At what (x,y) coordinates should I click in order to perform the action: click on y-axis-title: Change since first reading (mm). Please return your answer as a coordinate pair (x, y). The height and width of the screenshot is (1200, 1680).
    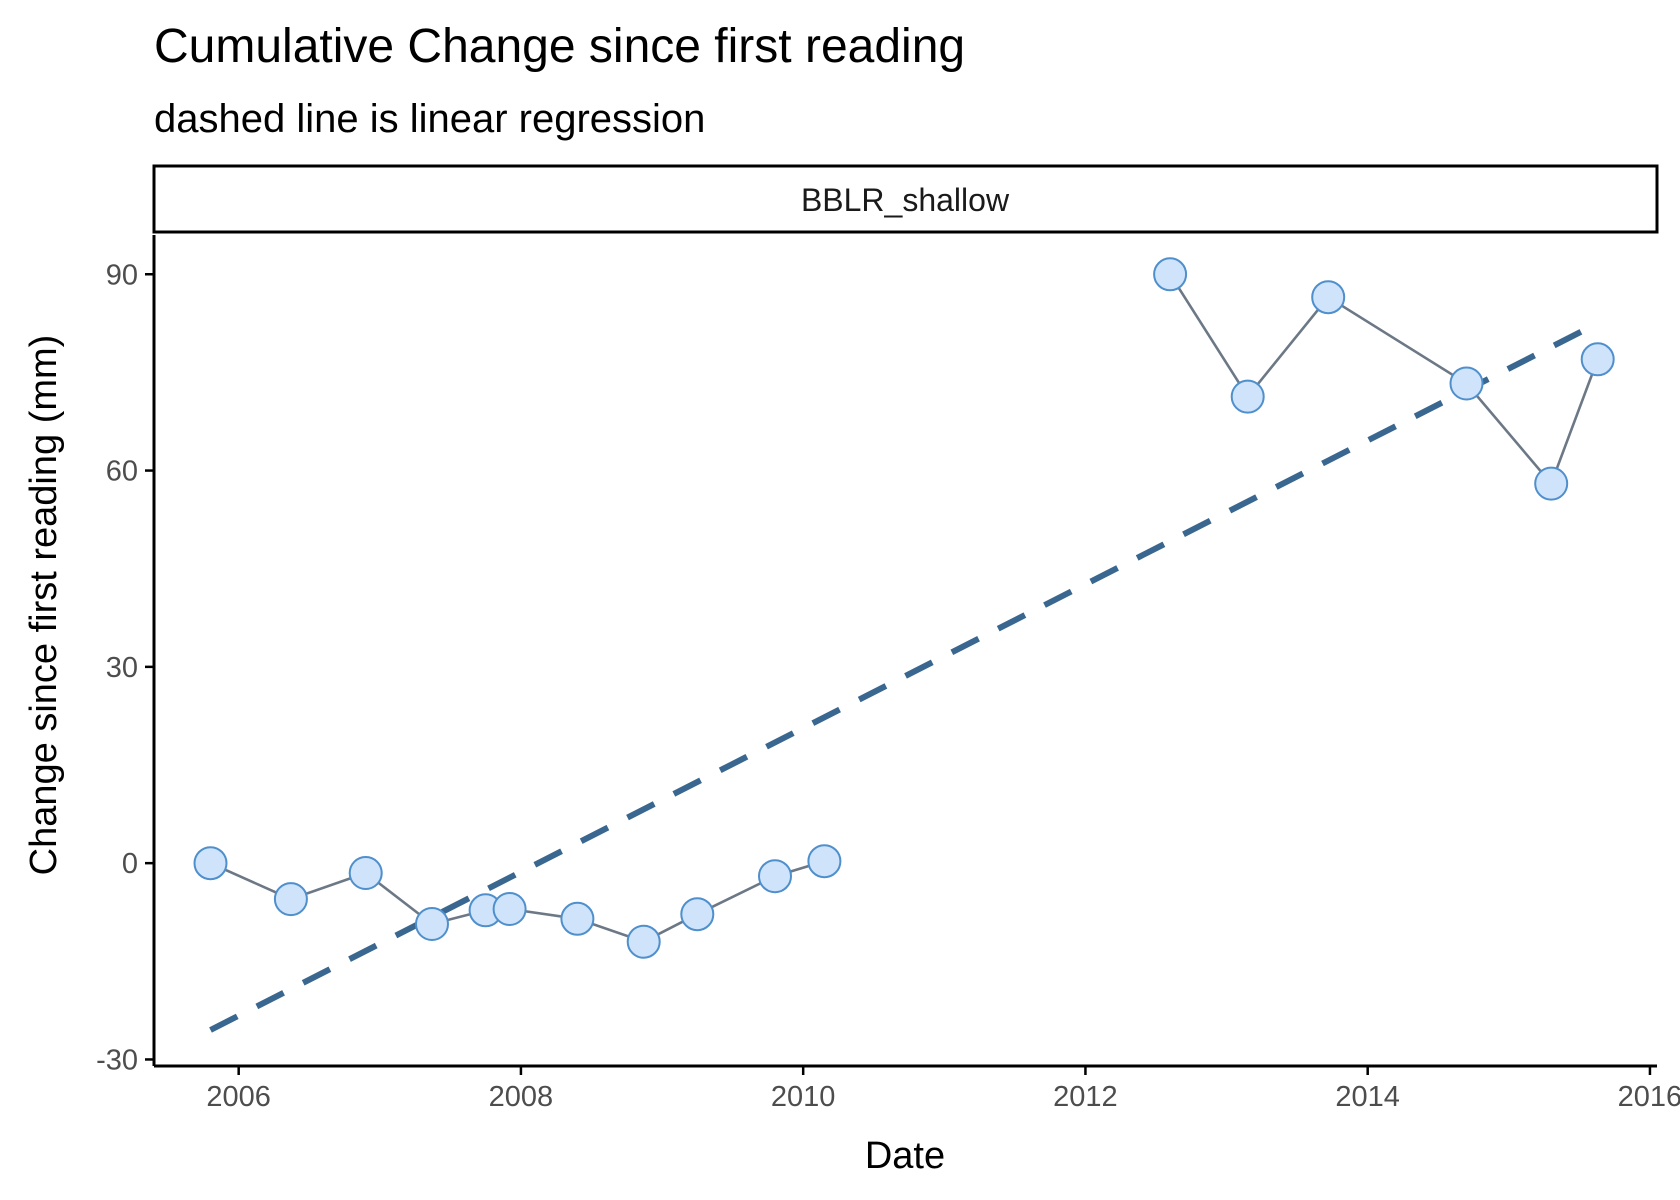
    Looking at the image, I should click on (44, 605).